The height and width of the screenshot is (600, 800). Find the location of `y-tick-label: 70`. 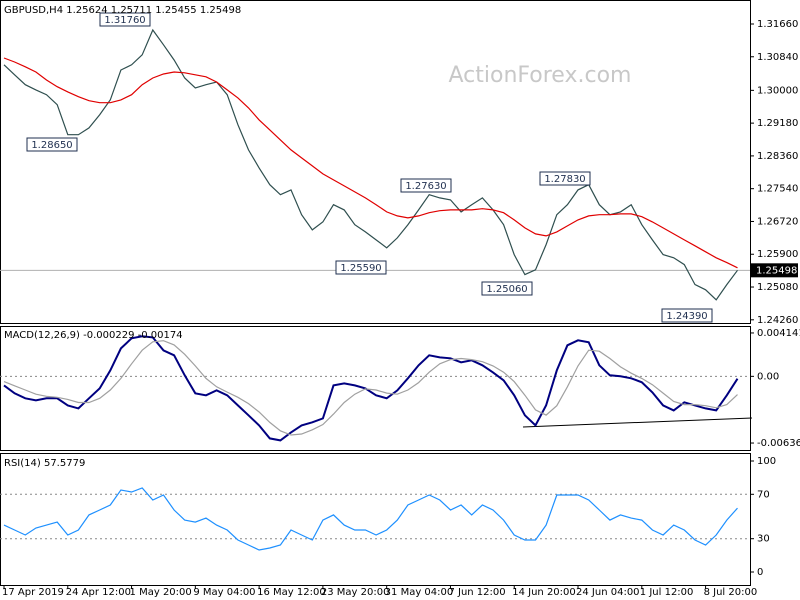

y-tick-label: 70 is located at coordinates (763, 494).